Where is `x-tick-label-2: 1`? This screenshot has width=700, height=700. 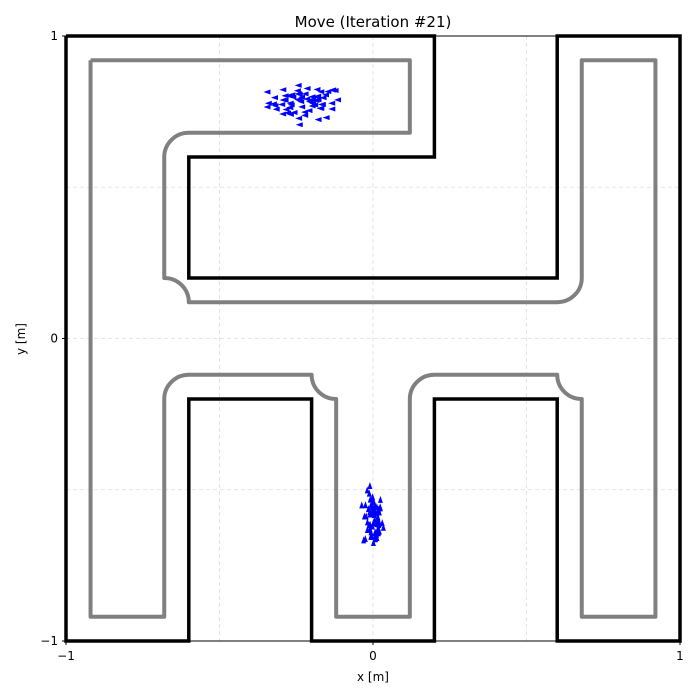 x-tick-label-2: 1 is located at coordinates (680, 656).